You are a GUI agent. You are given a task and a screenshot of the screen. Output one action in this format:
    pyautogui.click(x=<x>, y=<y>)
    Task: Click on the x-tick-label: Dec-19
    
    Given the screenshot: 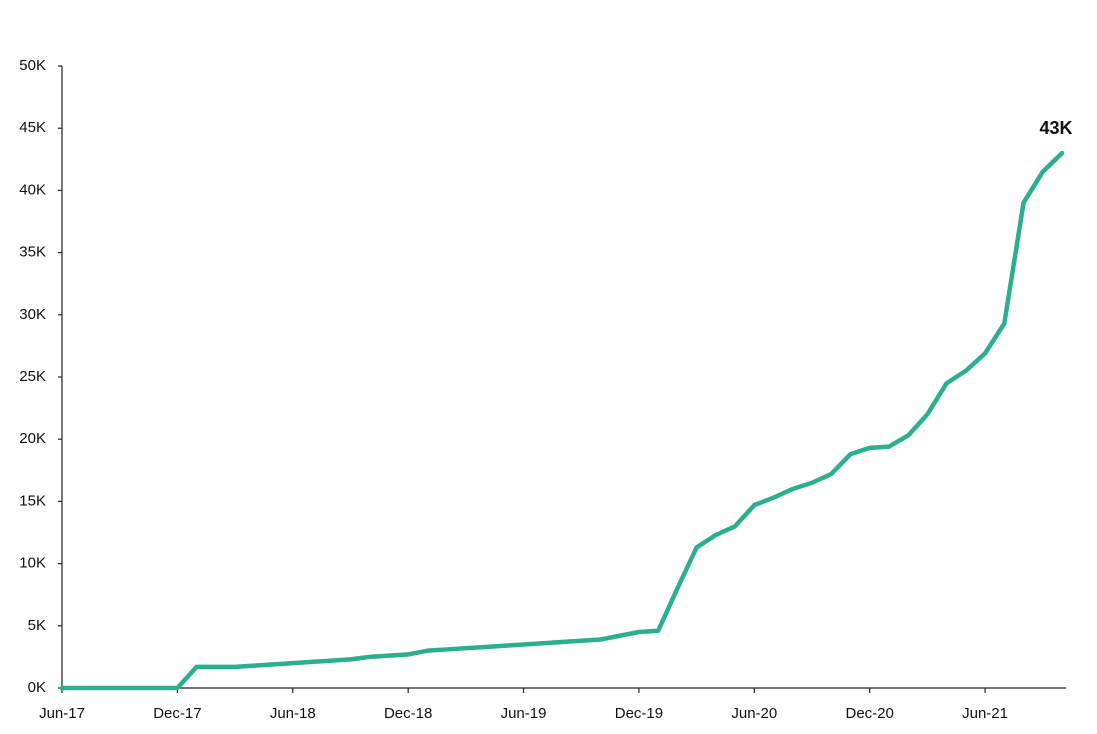 What is the action you would take?
    pyautogui.click(x=639, y=713)
    